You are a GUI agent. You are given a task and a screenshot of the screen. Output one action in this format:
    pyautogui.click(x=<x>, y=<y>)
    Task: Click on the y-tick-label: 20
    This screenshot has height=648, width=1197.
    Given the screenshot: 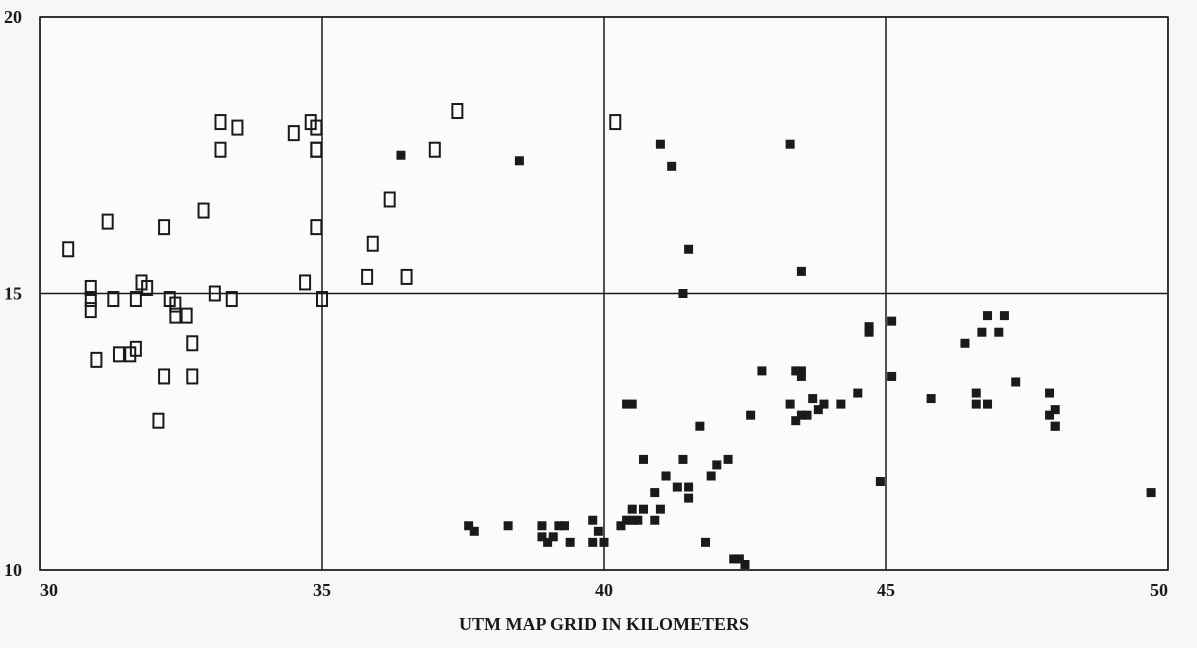 What is the action you would take?
    pyautogui.click(x=13, y=17)
    